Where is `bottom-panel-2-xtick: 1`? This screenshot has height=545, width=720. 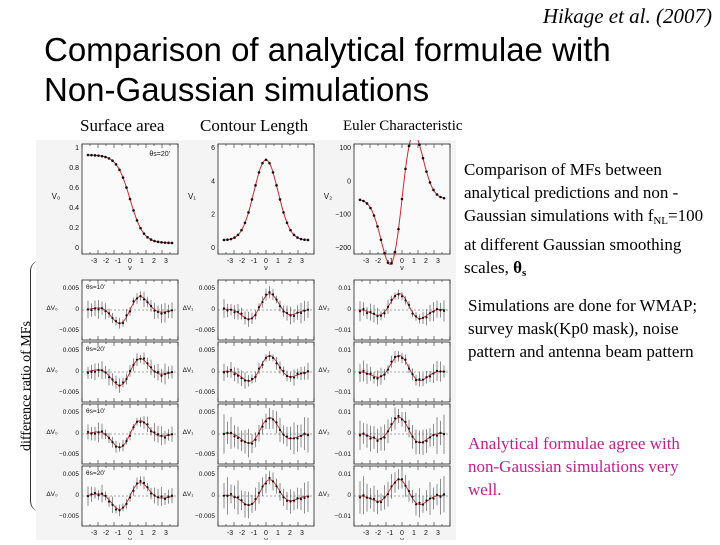 bottom-panel-2-xtick: 1 is located at coordinates (414, 533).